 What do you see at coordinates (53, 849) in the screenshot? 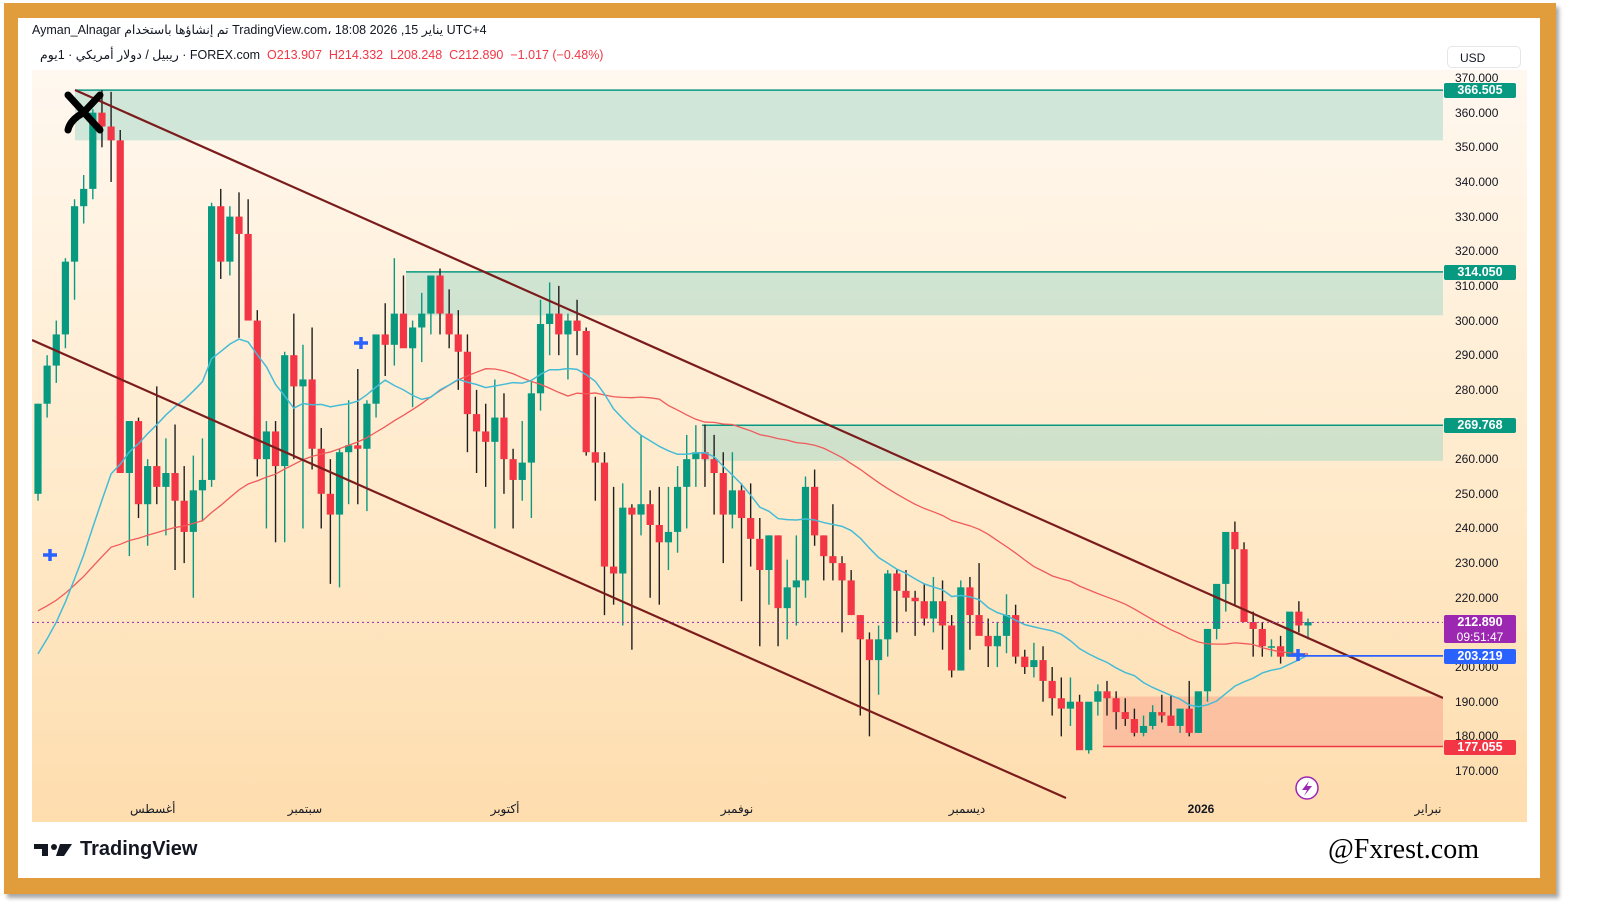
I see `tradingview-logo-icon` at bounding box center [53, 849].